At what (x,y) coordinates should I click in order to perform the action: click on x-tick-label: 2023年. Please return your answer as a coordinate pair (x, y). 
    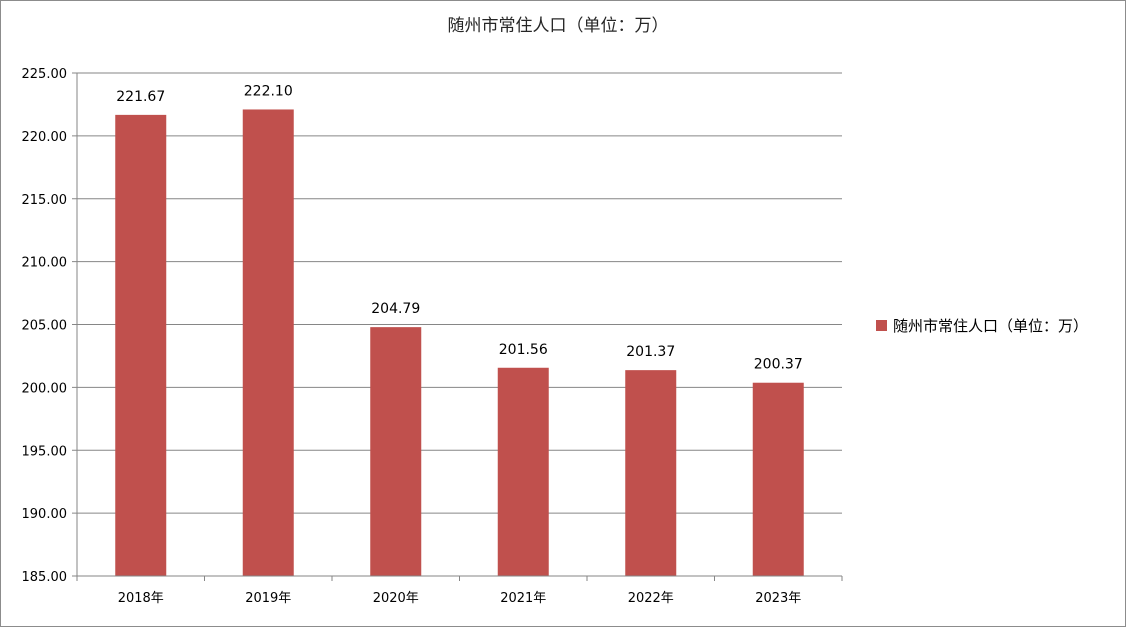
    Looking at the image, I should click on (778, 598).